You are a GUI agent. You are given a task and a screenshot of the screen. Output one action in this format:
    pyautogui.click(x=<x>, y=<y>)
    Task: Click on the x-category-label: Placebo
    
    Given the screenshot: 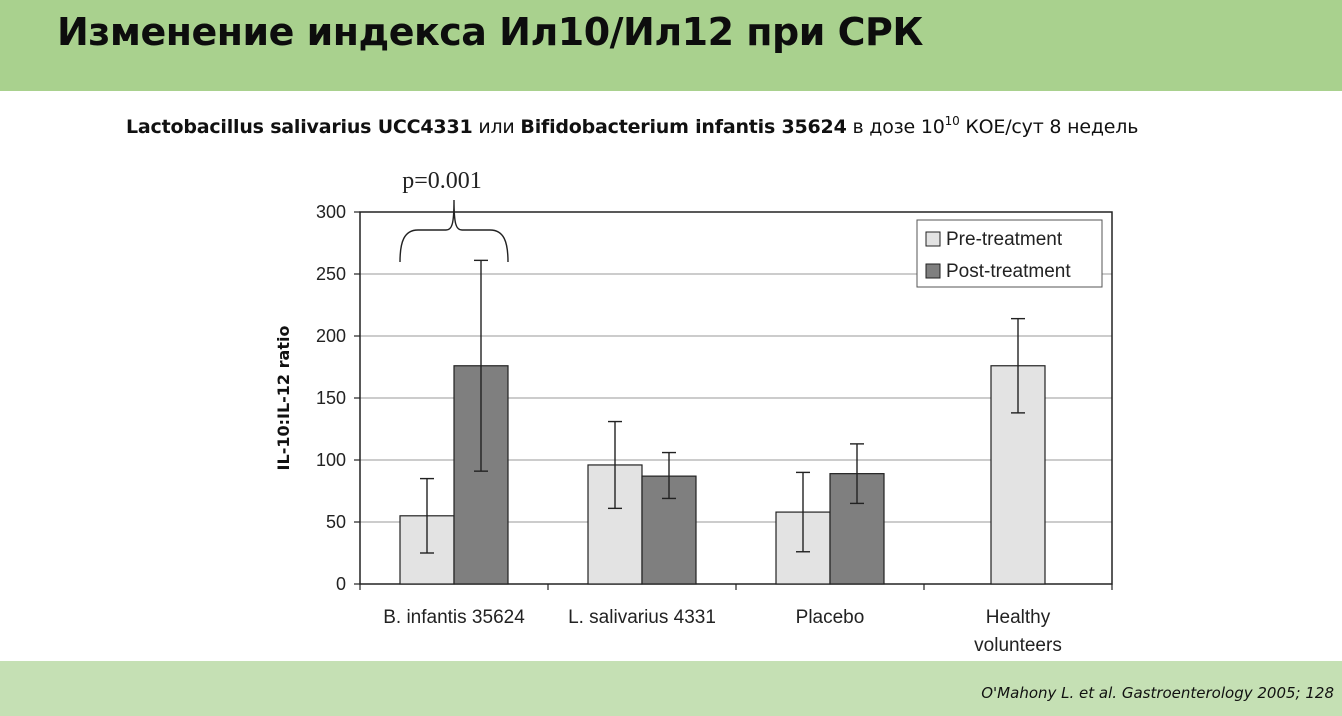 What is the action you would take?
    pyautogui.click(x=830, y=617)
    